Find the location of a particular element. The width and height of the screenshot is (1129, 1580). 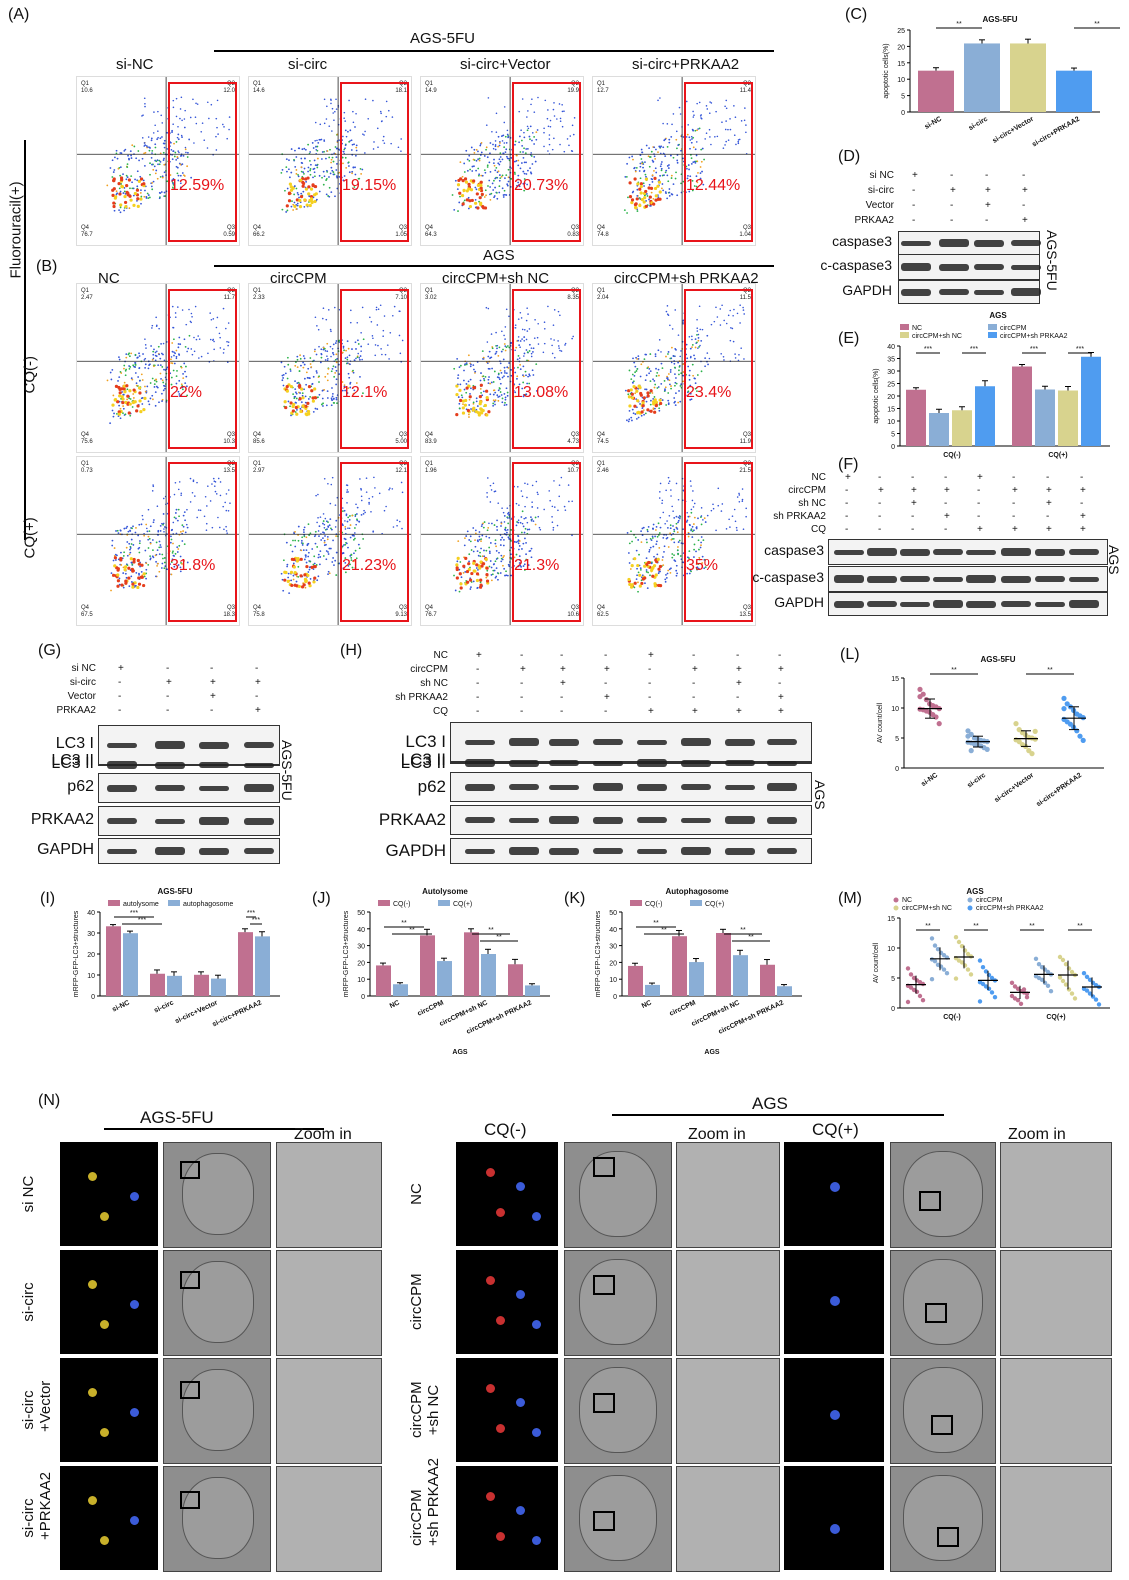

y-tick-label: 50 is located at coordinates (361, 913).